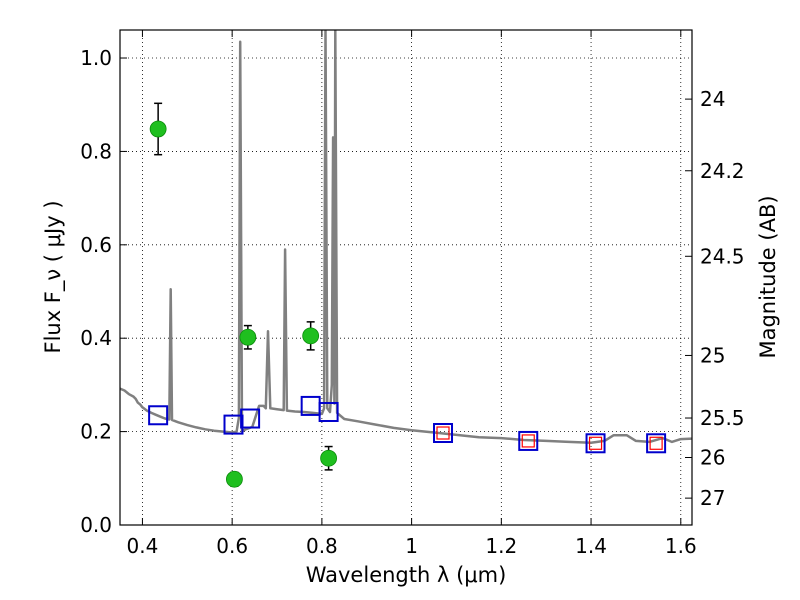 The width and height of the screenshot is (800, 600). I want to click on y-tick-label: 0.6, so click(96, 245).